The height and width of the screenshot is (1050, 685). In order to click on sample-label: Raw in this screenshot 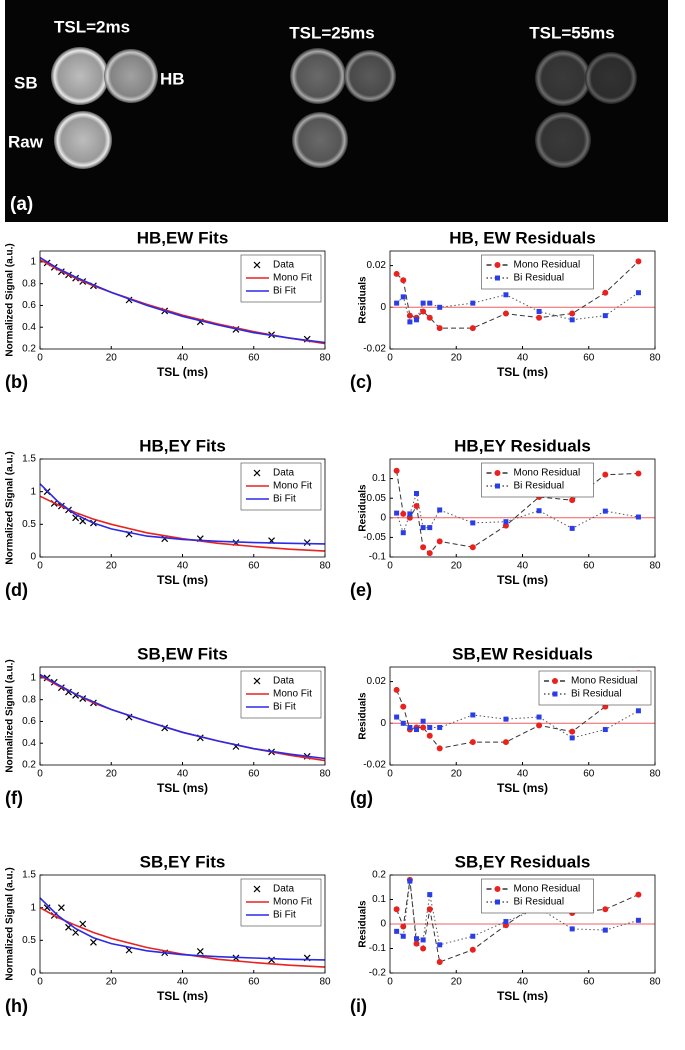, I will do `click(26, 141)`.